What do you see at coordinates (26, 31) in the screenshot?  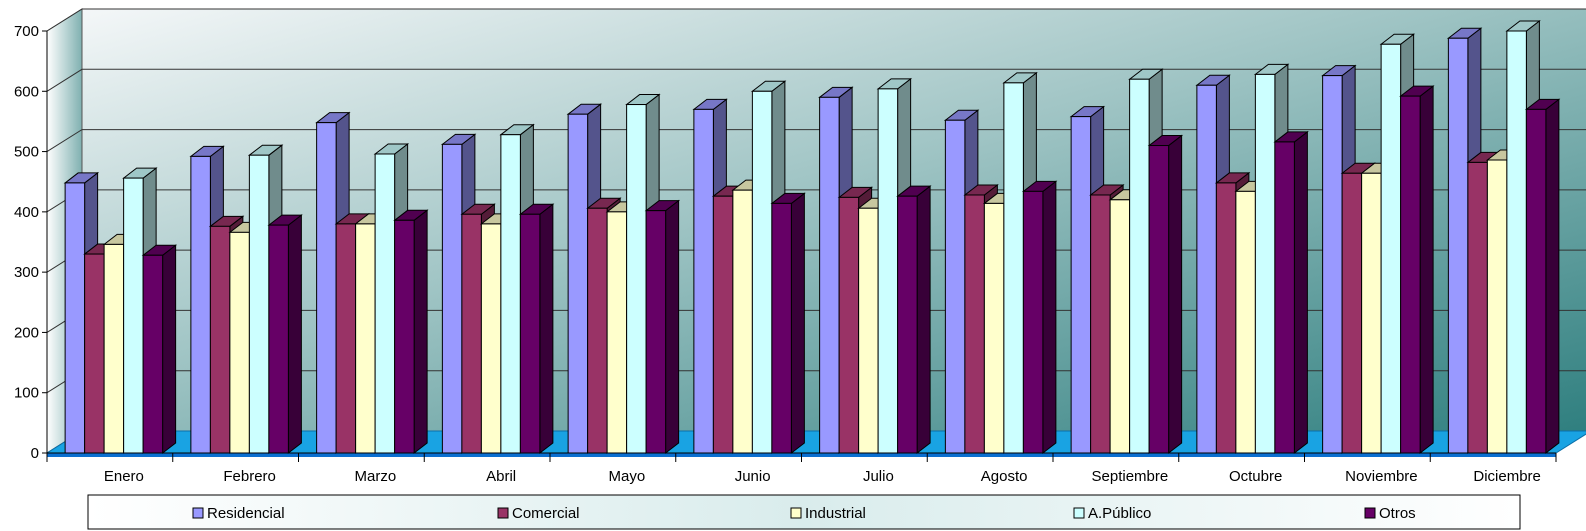 I see `y-tick-label: 700` at bounding box center [26, 31].